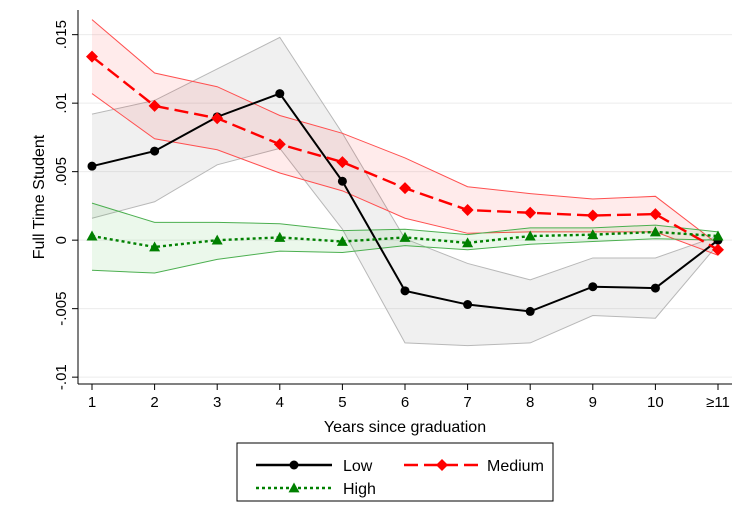  I want to click on x-tick-label: ≥11, so click(718, 402).